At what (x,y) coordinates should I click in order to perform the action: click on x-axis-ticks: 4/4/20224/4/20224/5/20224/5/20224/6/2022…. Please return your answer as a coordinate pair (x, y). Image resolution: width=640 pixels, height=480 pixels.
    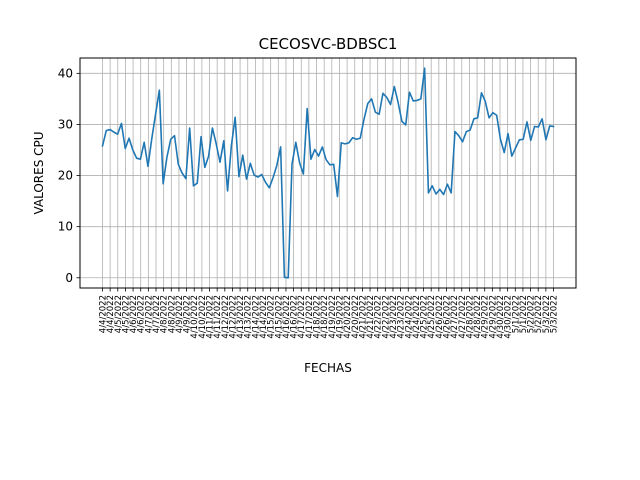
    Looking at the image, I should click on (329, 313).